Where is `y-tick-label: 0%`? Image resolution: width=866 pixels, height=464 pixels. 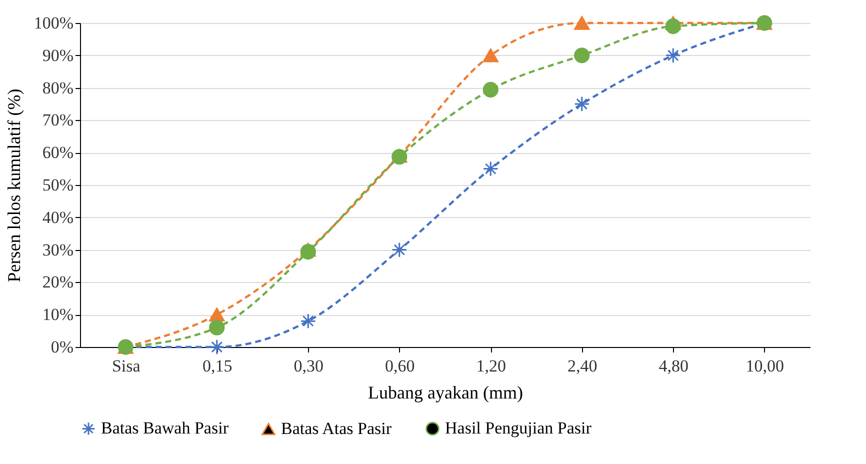
y-tick-label: 0% is located at coordinates (62, 347).